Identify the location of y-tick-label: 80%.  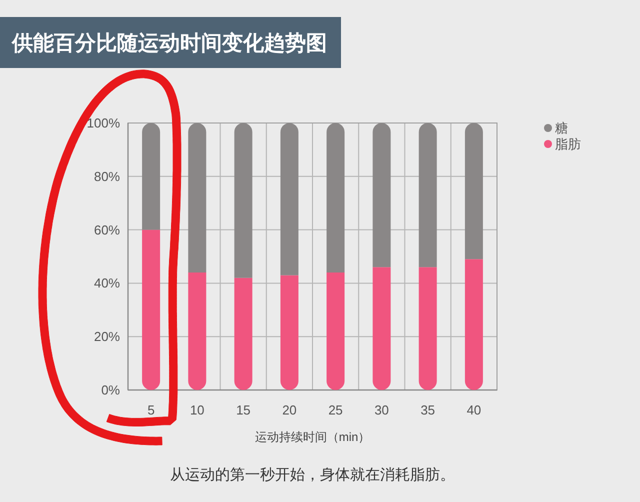
(107, 176).